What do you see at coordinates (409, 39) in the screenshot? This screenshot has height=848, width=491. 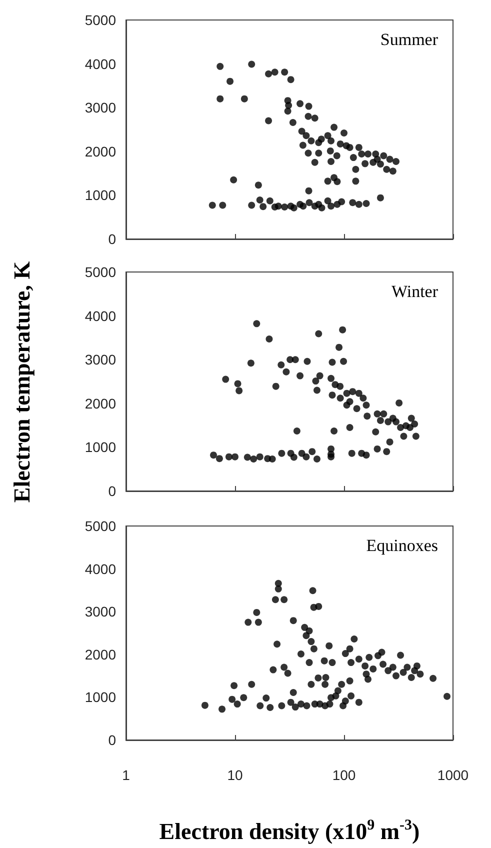 I see `text: Summer` at bounding box center [409, 39].